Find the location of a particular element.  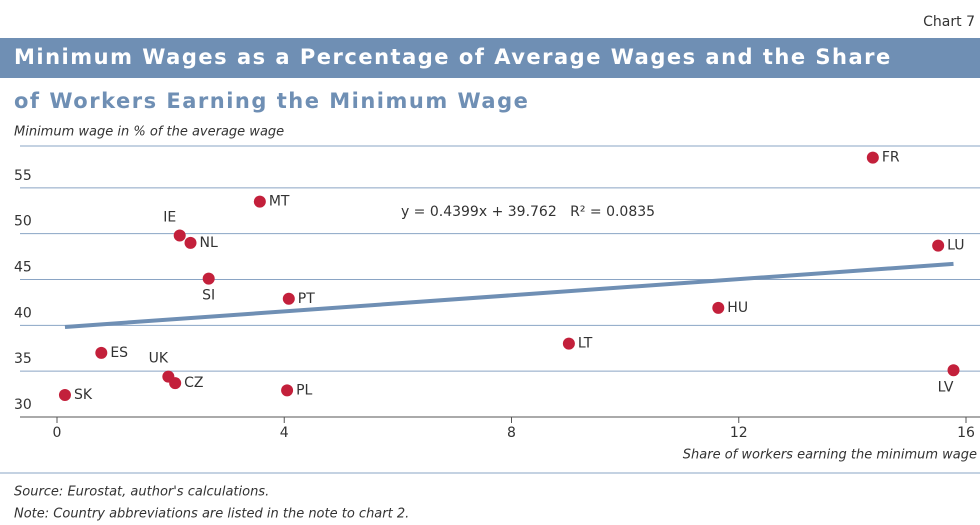

x-tick-label: 12 is located at coordinates (739, 433).